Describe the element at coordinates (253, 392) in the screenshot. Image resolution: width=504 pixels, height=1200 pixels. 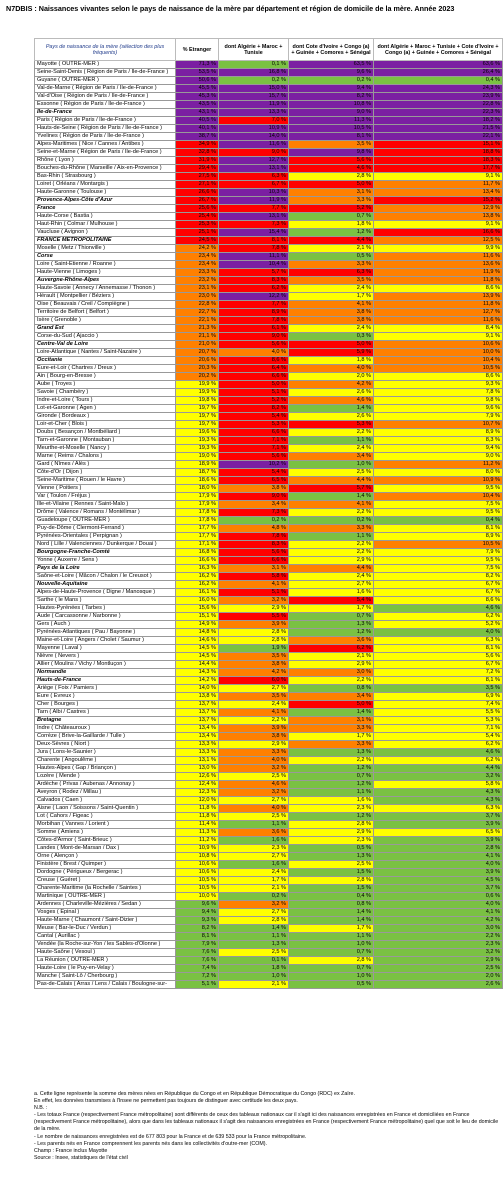
I see `maghreb-cell: 5,1 %` at that location.